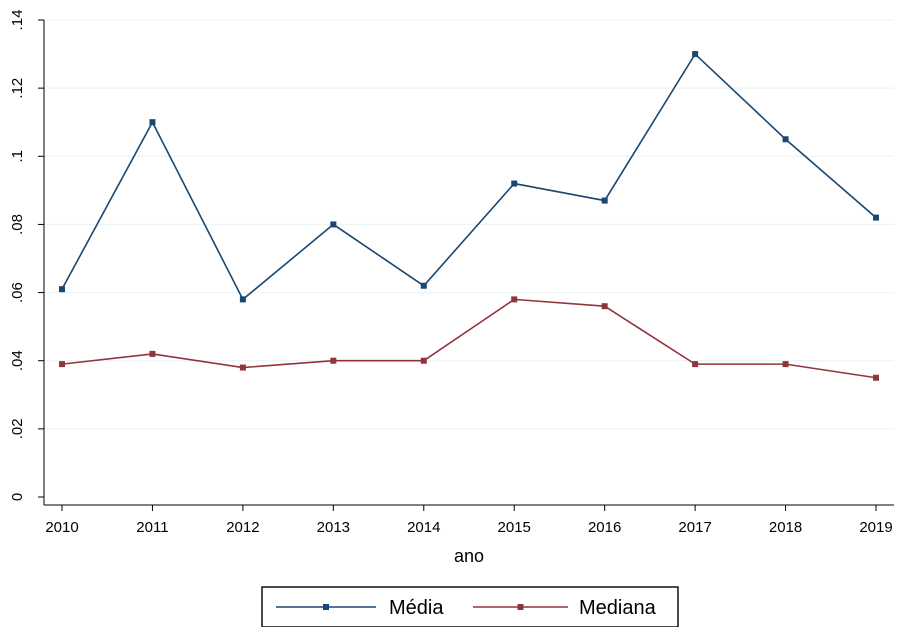  I want to click on y-tick-label: .08, so click(17, 224).